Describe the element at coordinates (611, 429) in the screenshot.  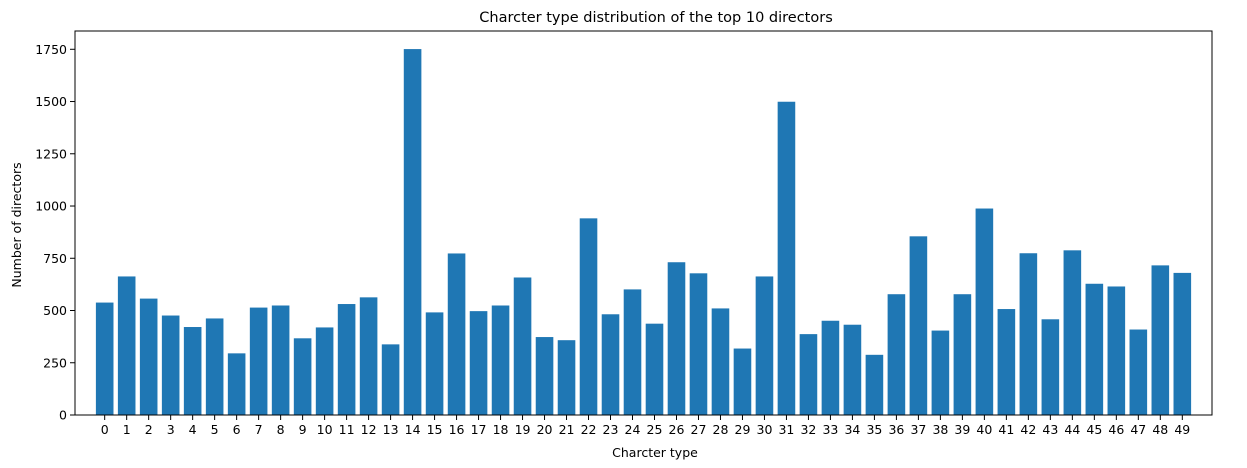
I see `x-tick-label: 23` at that location.